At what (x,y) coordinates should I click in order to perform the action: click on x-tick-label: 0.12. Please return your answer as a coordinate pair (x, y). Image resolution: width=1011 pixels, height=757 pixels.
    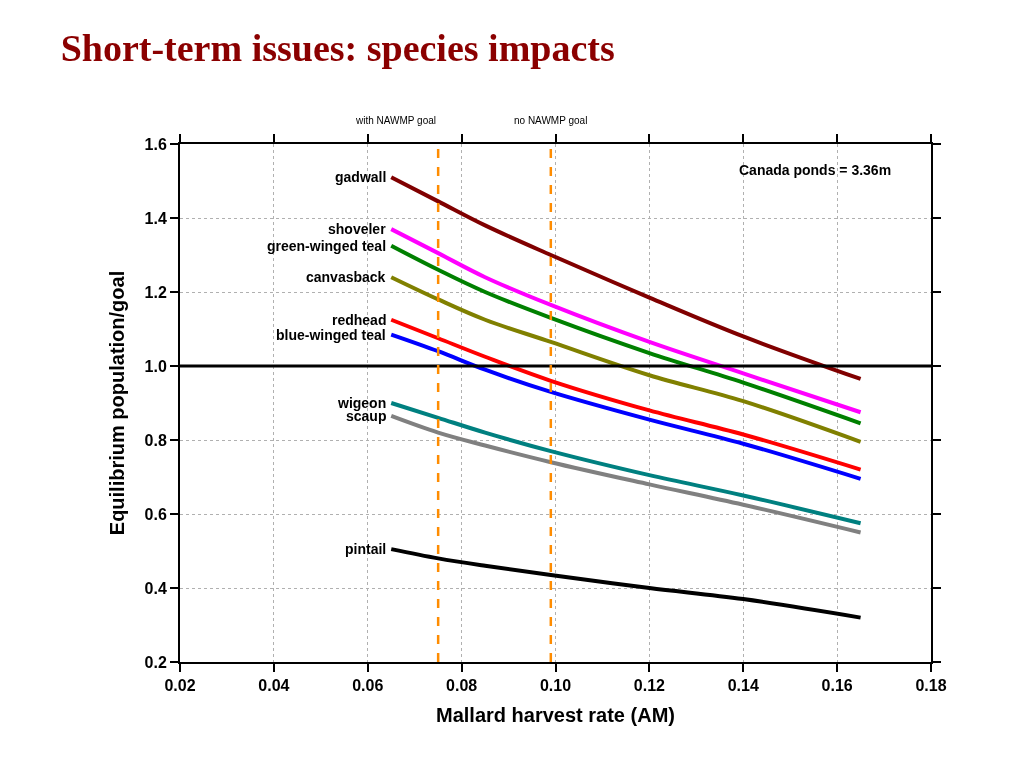
    Looking at the image, I should click on (649, 686).